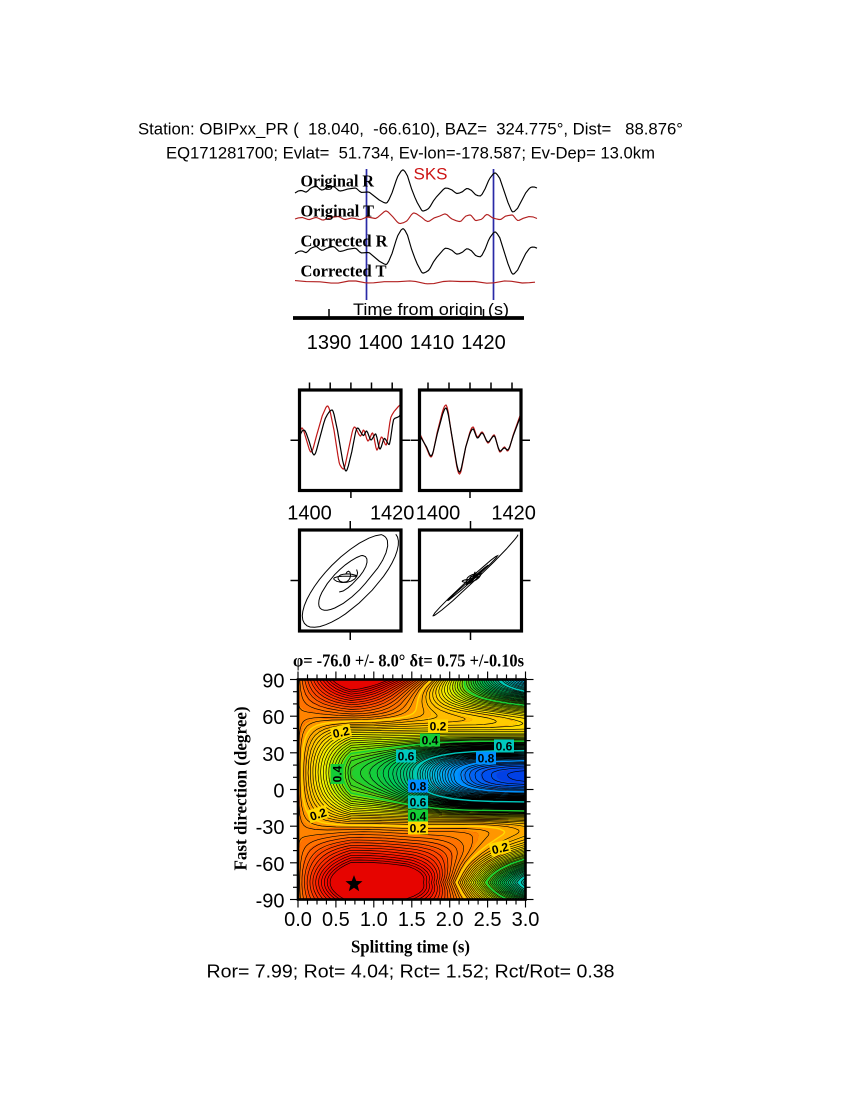 The width and height of the screenshot is (850, 1100). Describe the element at coordinates (431, 309) in the screenshot. I see `svg-text: Time from origin (s)` at that location.